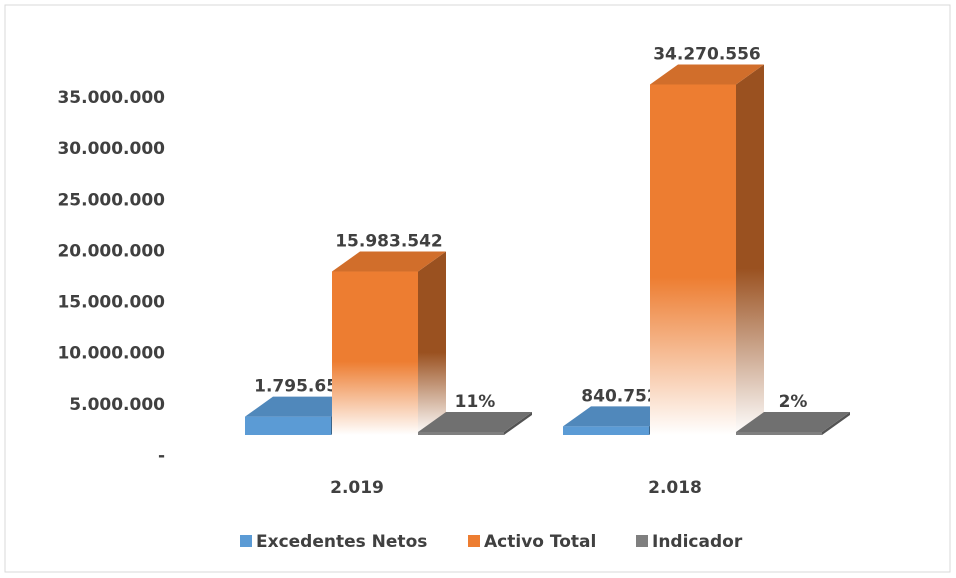  I want to click on y-tick-label: 35.000.000, so click(111, 98).